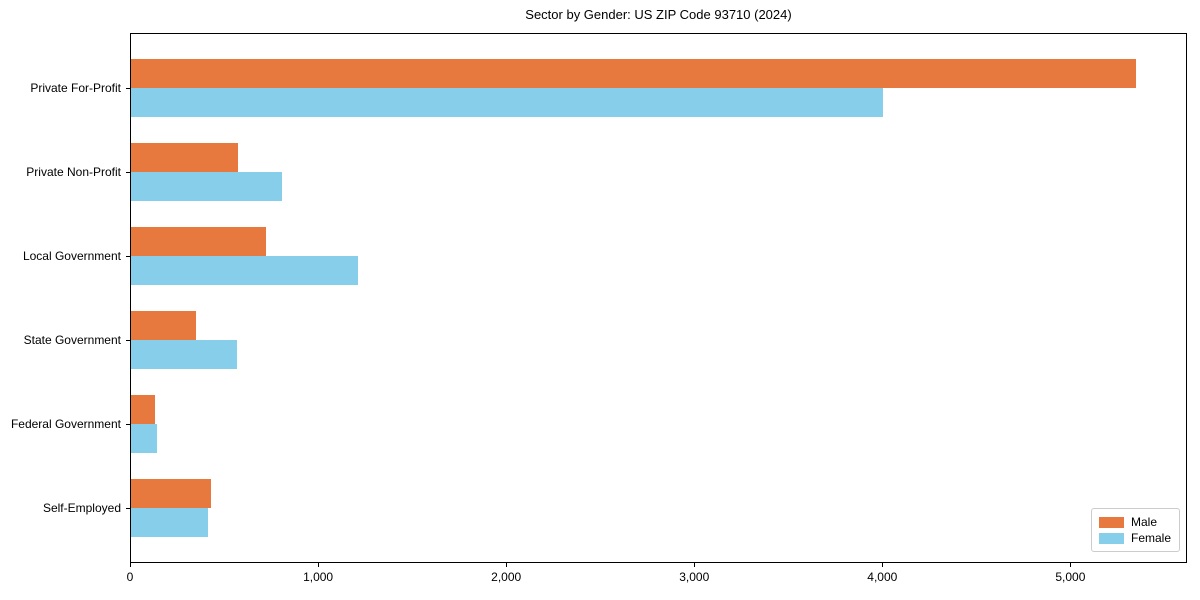 This screenshot has width=1200, height=600. I want to click on bar-male-federal-government, so click(143, 409).